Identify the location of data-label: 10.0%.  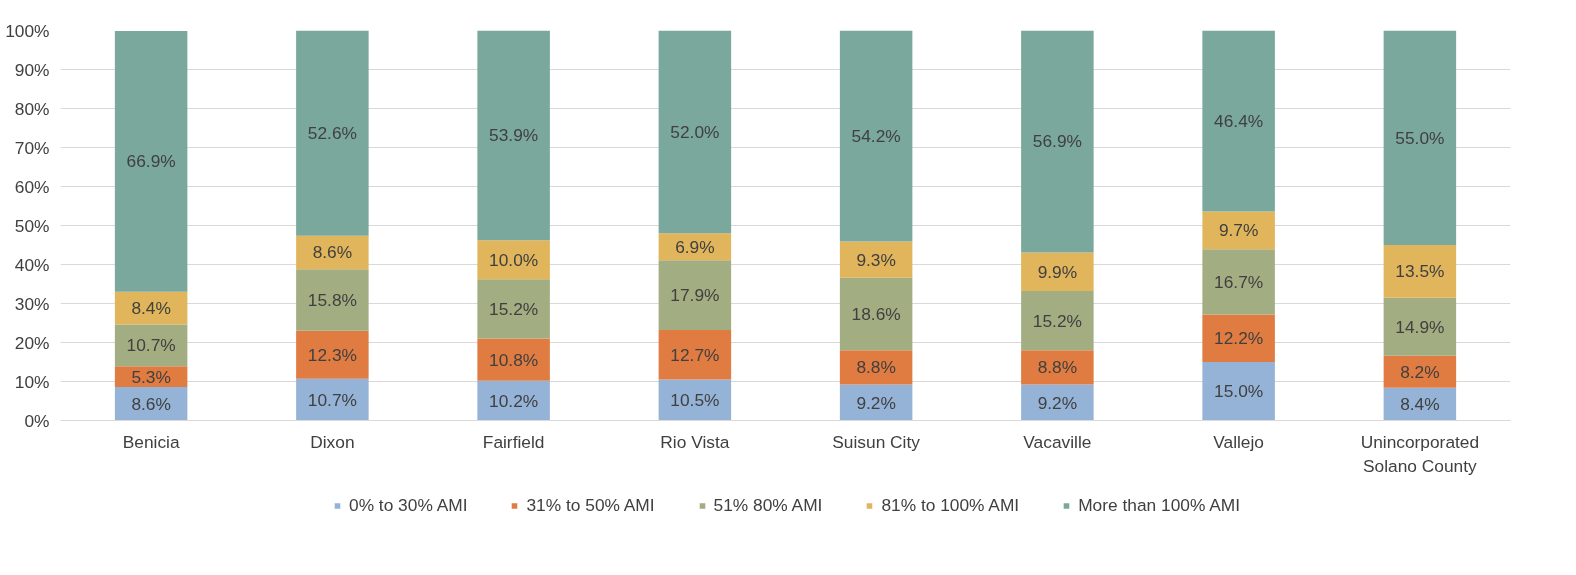
(514, 259).